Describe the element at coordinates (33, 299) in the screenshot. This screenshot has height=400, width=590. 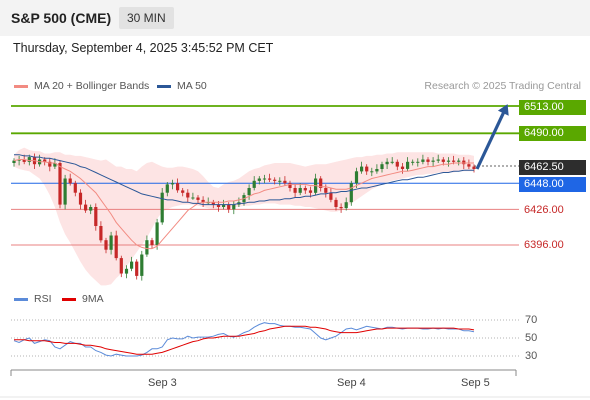
I see `legend-rsi: RSI` at that location.